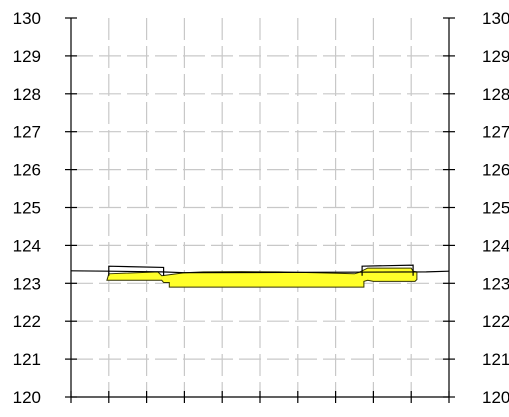 The image size is (509, 417). I want to click on left-y-tick-label: 123, so click(27, 283).